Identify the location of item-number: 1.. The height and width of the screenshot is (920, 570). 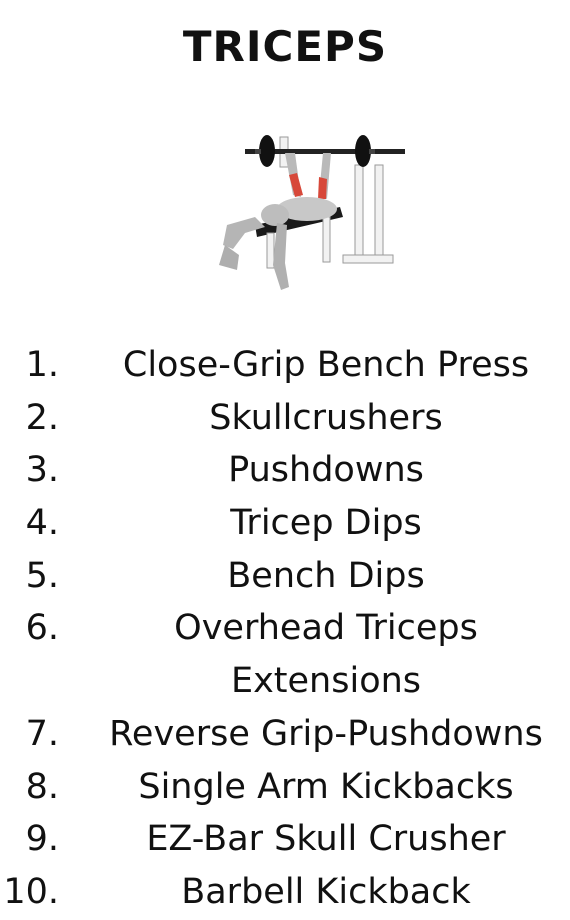
(42, 365).